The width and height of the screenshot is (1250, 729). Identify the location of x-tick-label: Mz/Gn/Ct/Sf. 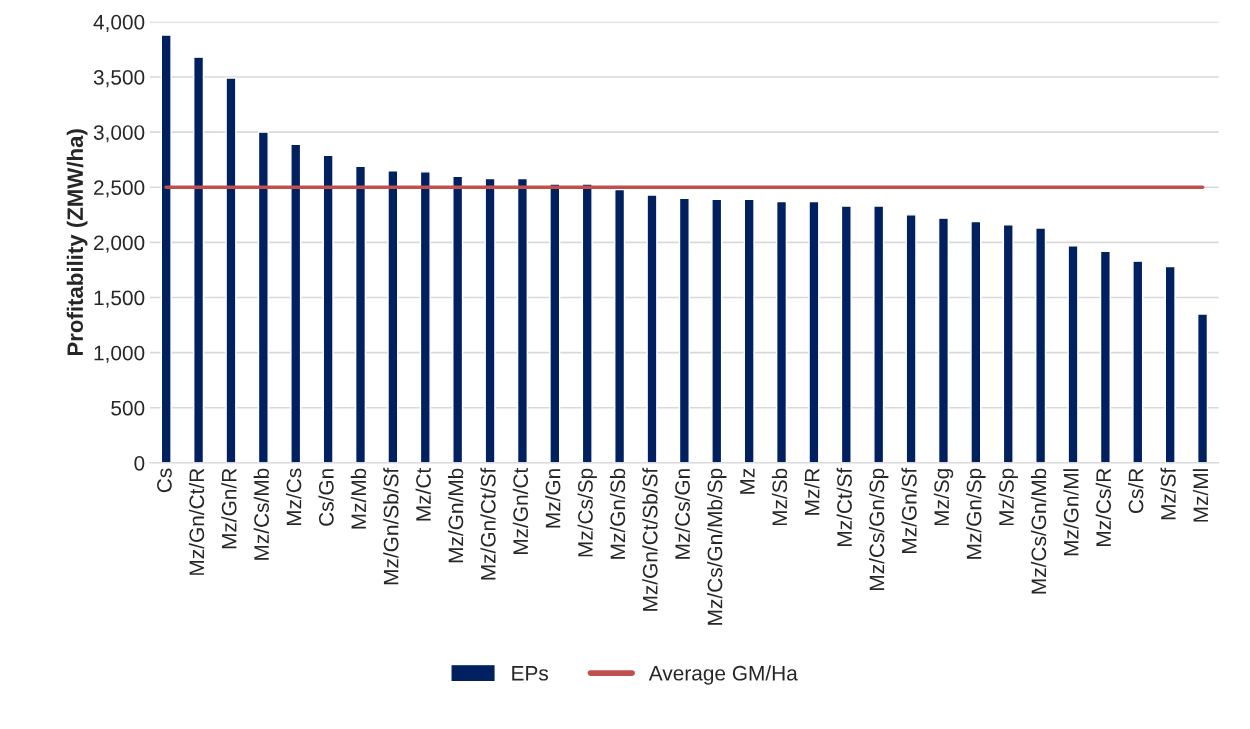
(488, 523).